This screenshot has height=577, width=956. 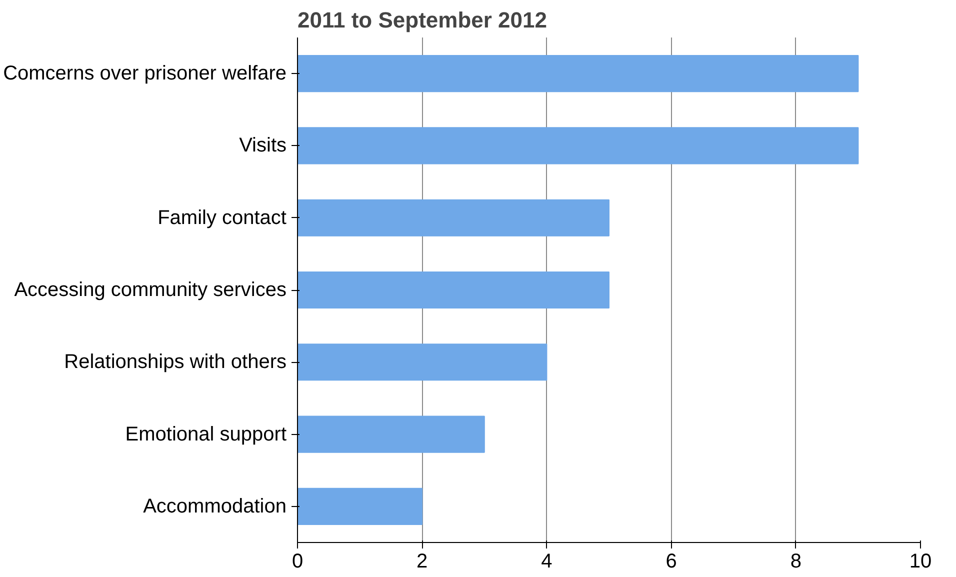 What do you see at coordinates (262, 145) in the screenshot?
I see `y-tick-label: Visits` at bounding box center [262, 145].